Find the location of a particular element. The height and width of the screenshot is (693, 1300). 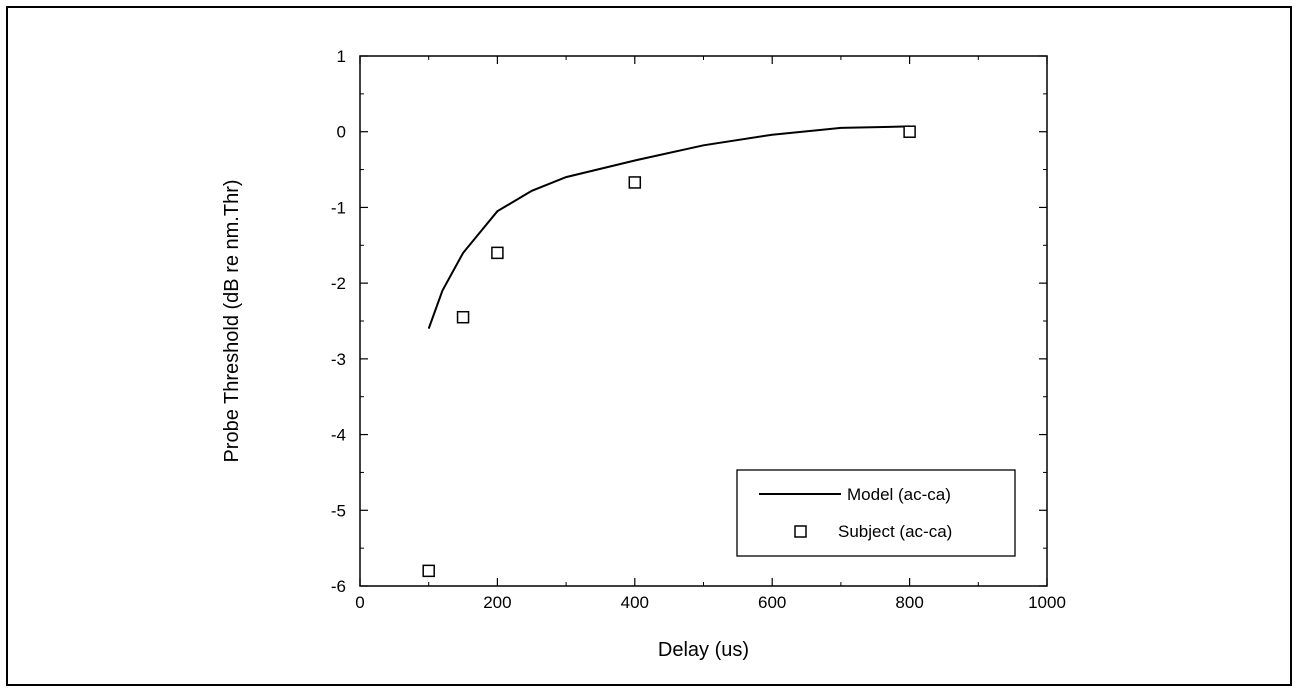

y-tick-label: -5 is located at coordinates (338, 510).